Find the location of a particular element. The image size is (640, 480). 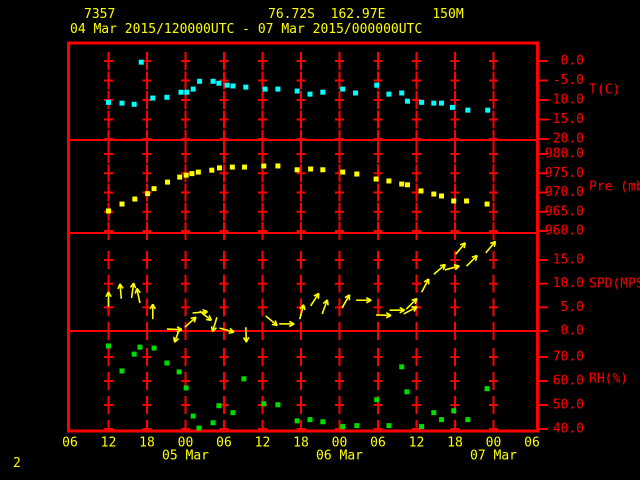

y-axis-tick-label: 965.0 is located at coordinates (564, 211).